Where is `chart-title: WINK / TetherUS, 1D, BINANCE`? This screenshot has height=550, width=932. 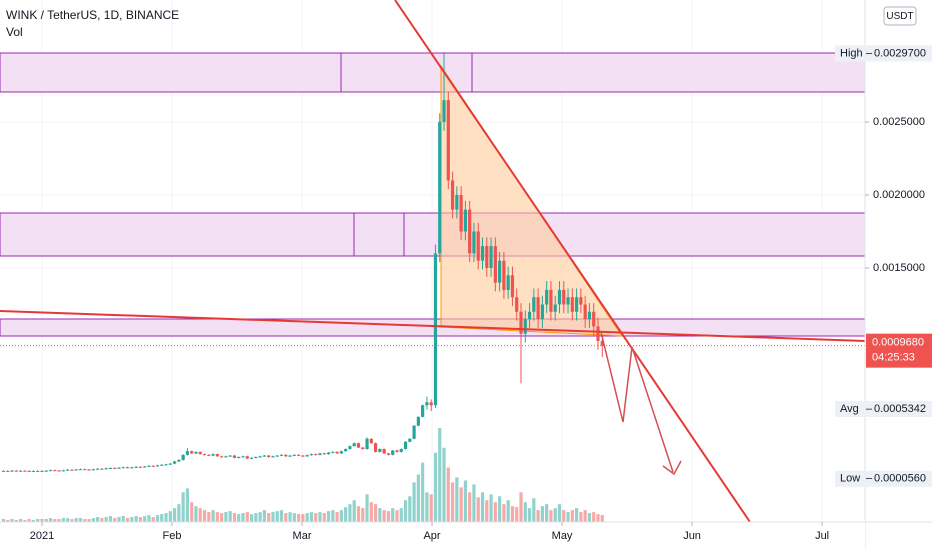
chart-title: WINK / TetherUS, 1D, BINANCE is located at coordinates (92, 15).